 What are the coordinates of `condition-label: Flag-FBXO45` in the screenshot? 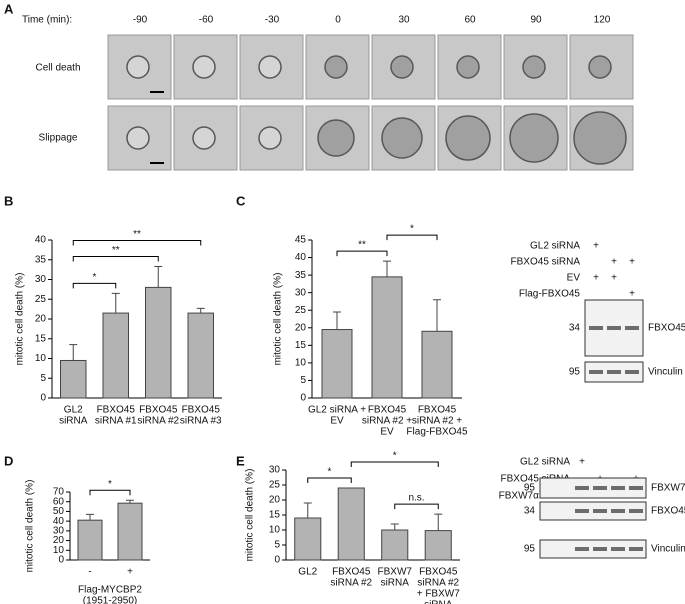 It's located at (550, 294).